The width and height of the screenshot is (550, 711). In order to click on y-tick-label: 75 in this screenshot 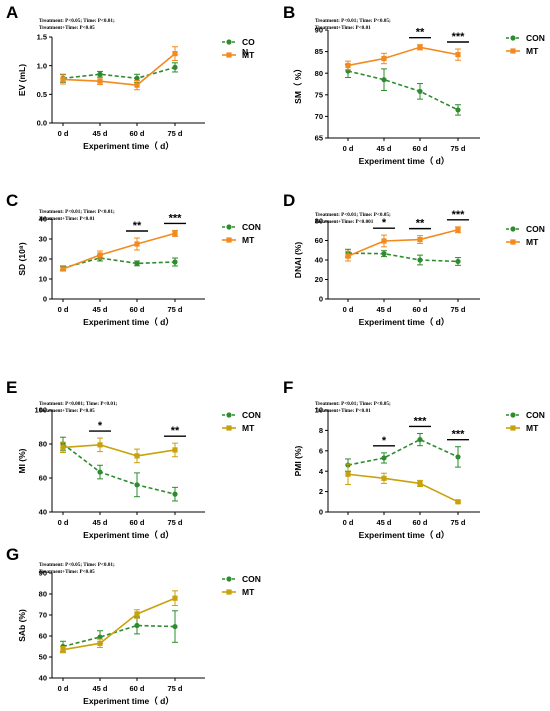, I will do `click(319, 94)`.